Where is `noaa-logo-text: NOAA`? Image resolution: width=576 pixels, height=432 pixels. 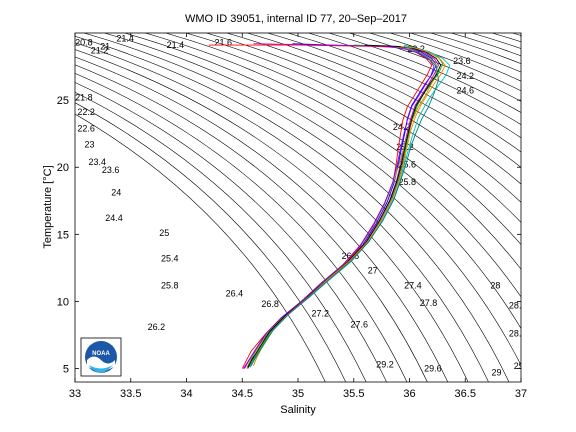
noaa-logo-text: NOAA is located at coordinates (101, 354).